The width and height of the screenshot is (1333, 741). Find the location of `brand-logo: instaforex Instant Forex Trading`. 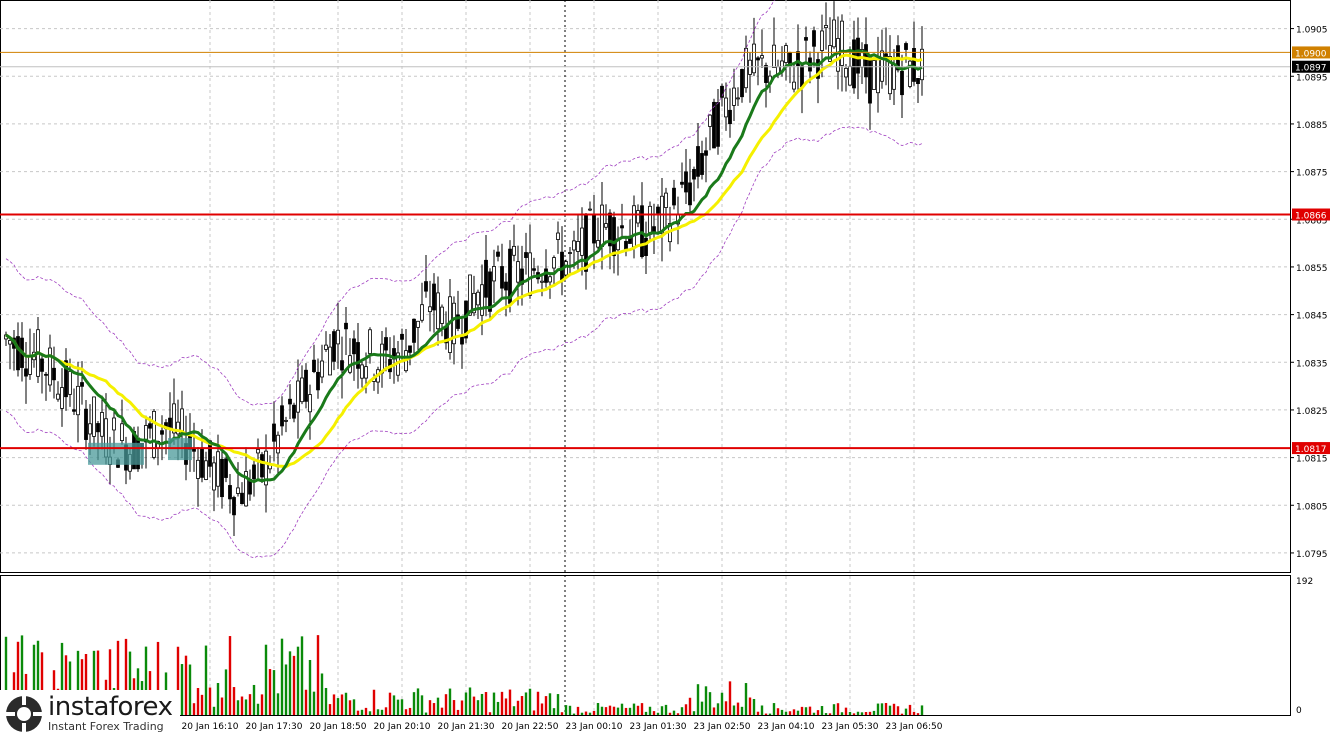

brand-logo: instaforex Instant Forex Trading is located at coordinates (90, 713).